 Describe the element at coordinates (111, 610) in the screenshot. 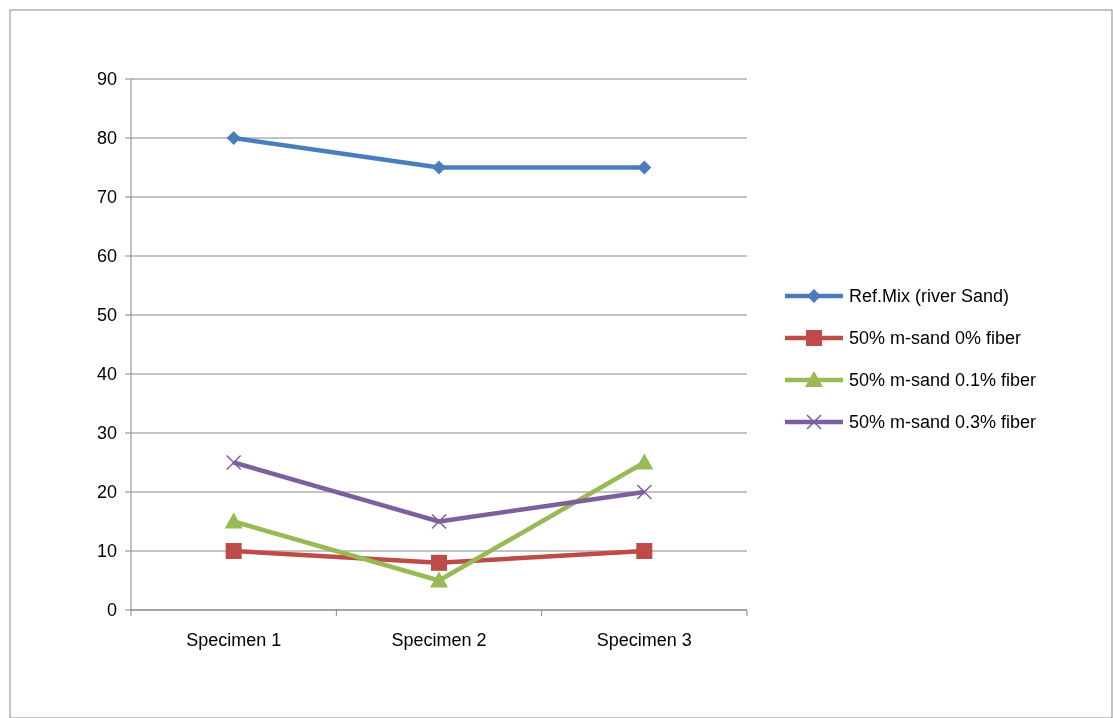

I see `y-tick-label: 0` at that location.